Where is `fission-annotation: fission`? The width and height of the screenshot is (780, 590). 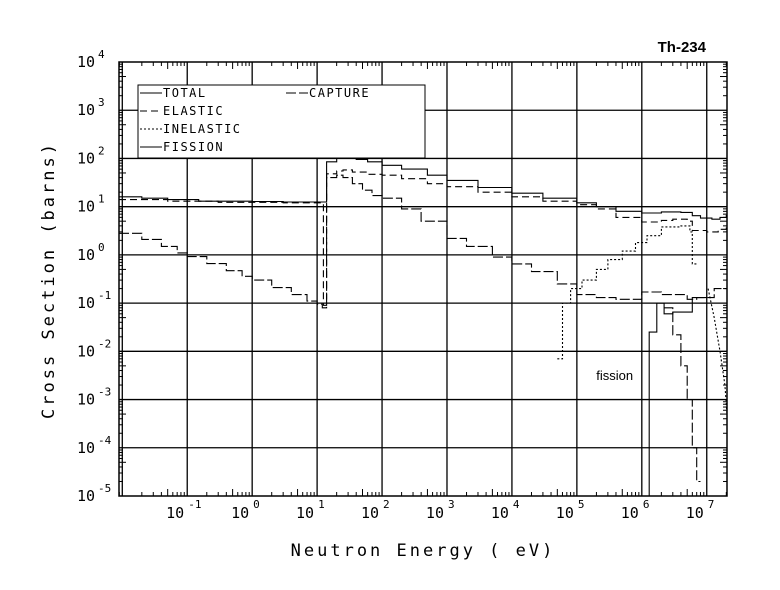
fission-annotation: fission is located at coordinates (614, 375).